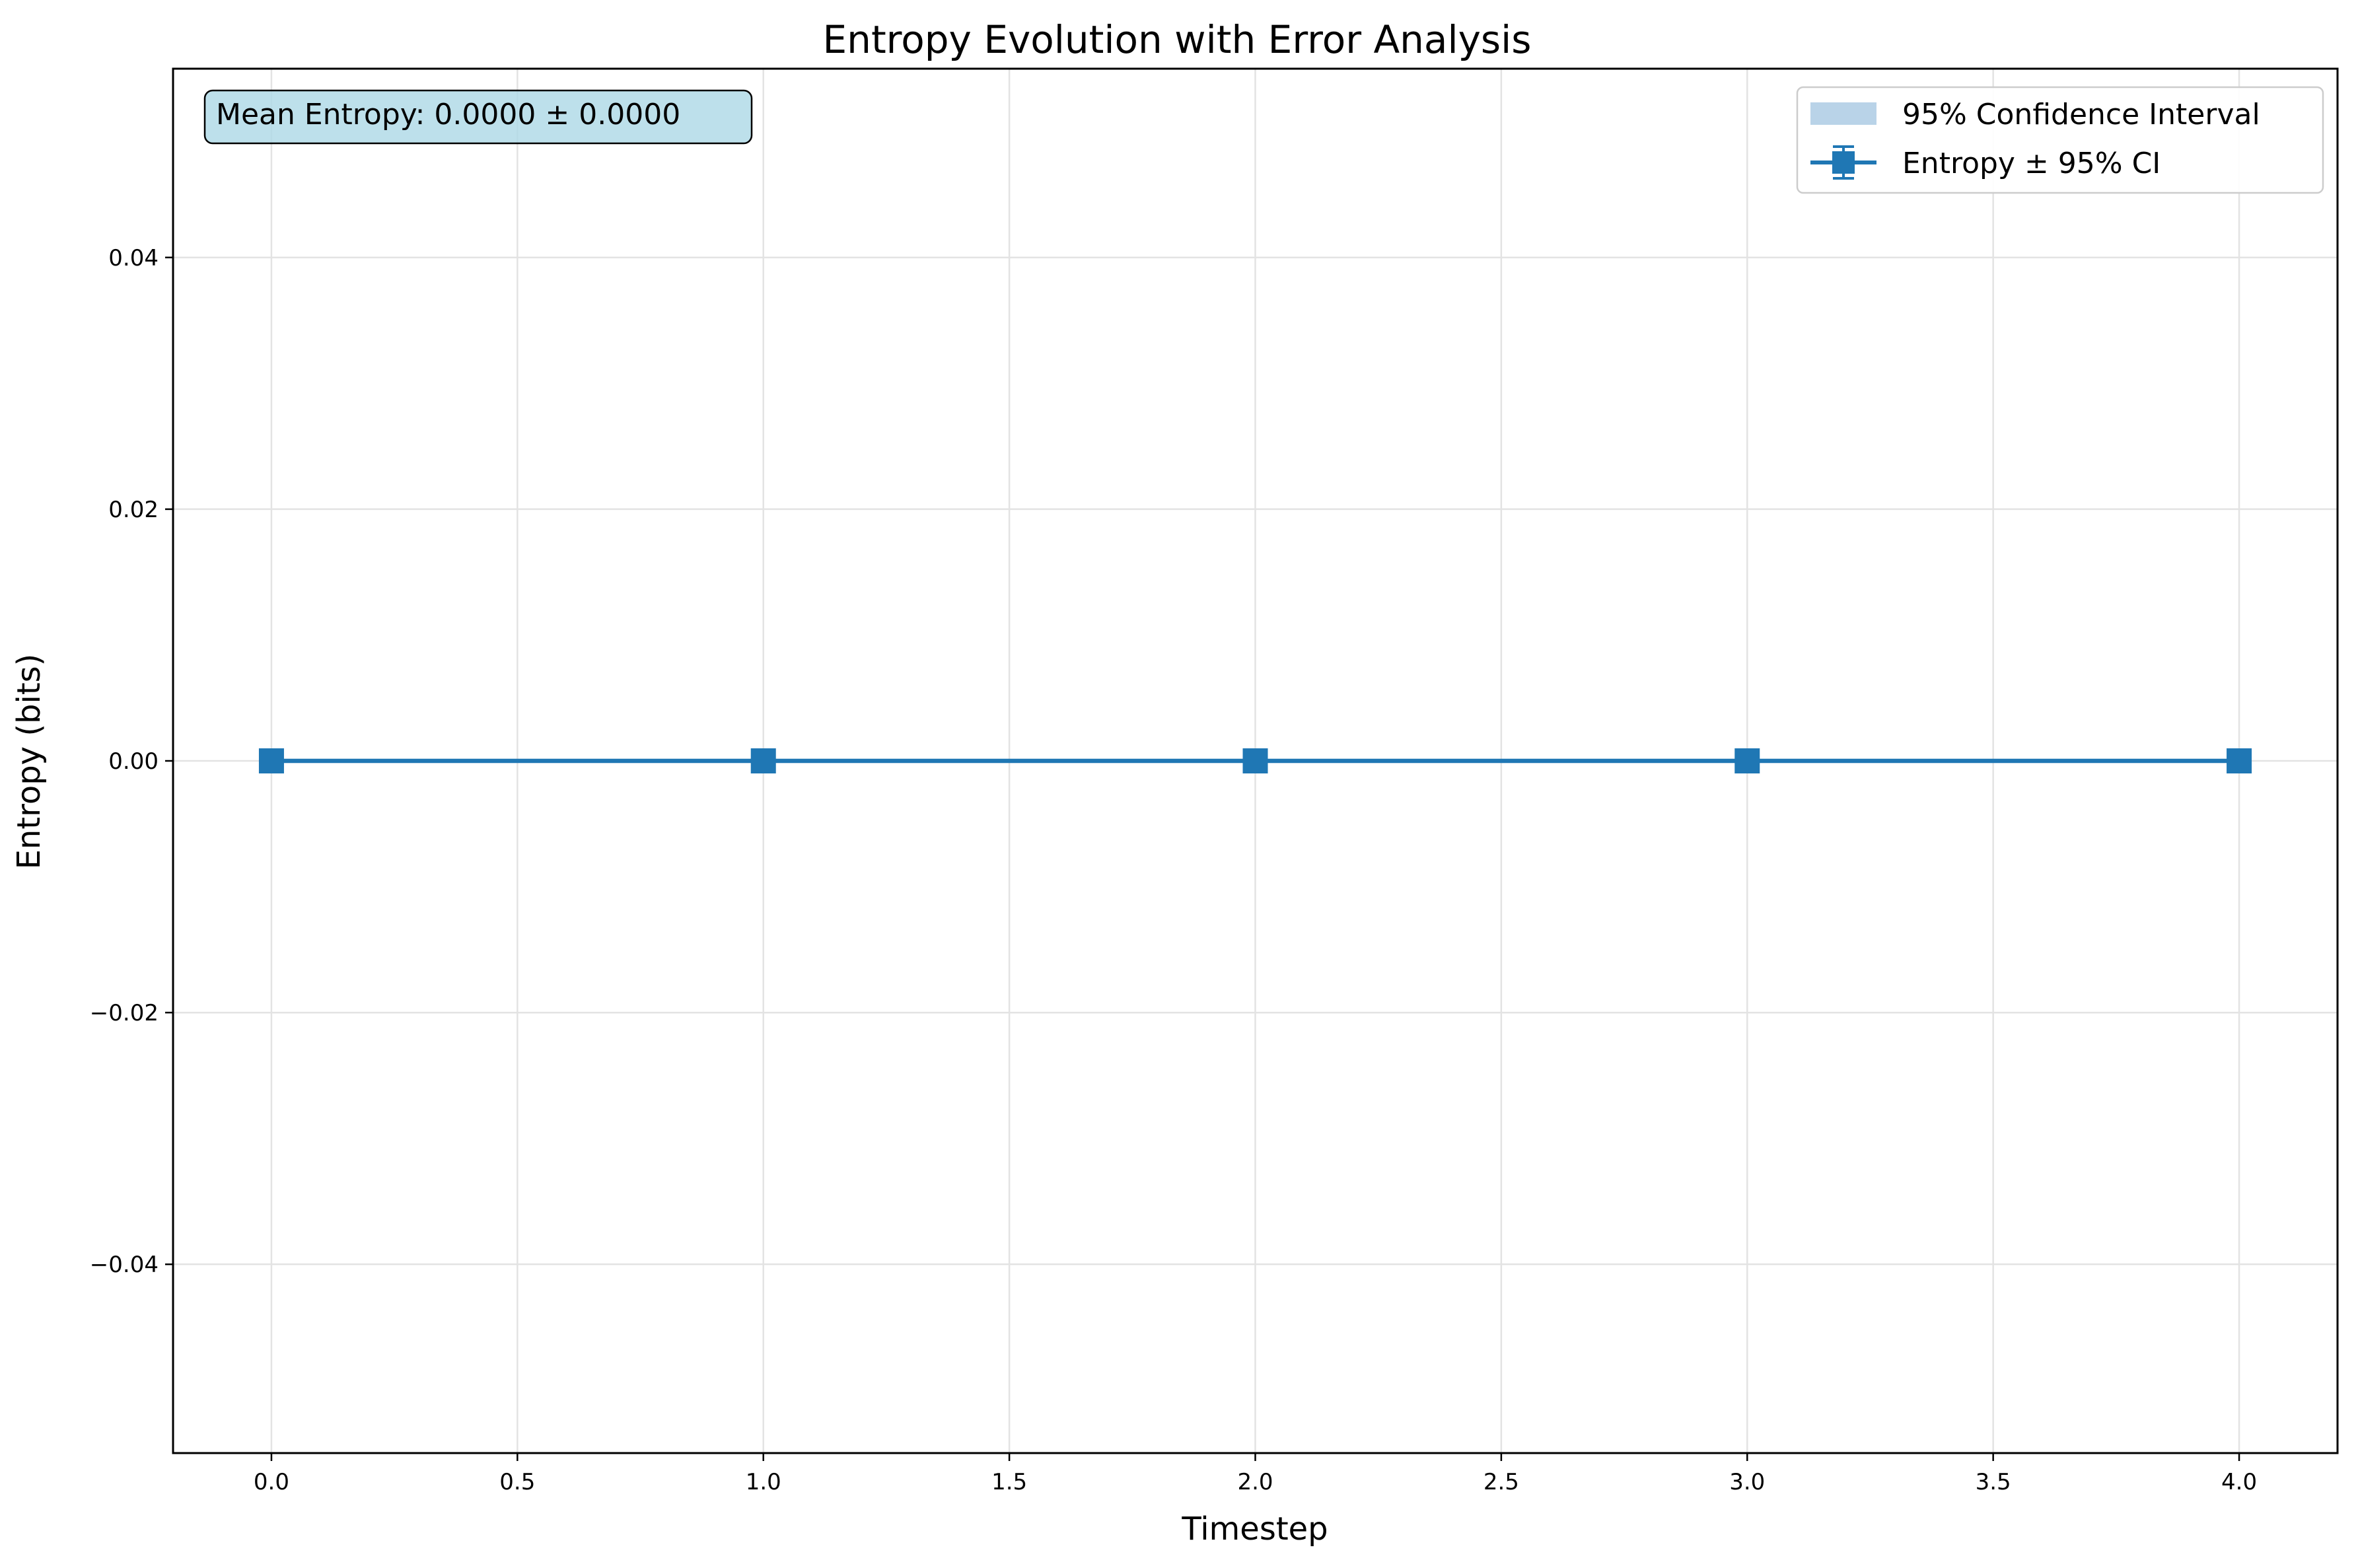  What do you see at coordinates (1255, 1482) in the screenshot?
I see `x-tick-label: 2.0` at bounding box center [1255, 1482].